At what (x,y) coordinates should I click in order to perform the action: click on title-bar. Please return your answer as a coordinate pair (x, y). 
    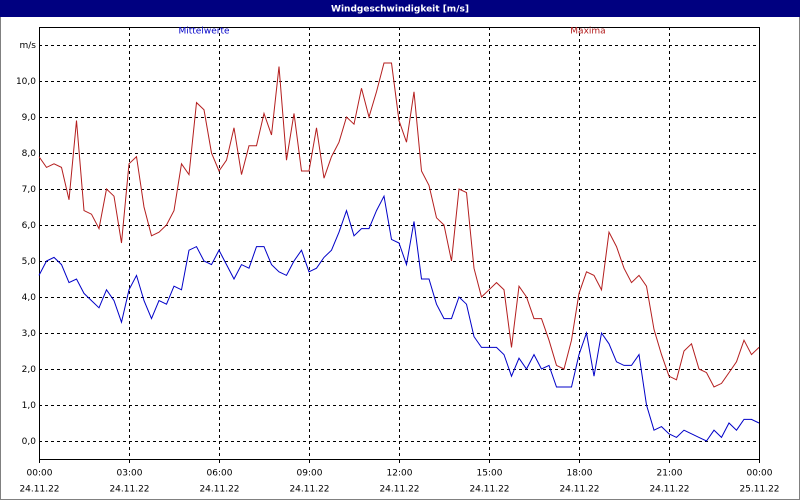
    Looking at the image, I should click on (400, 8).